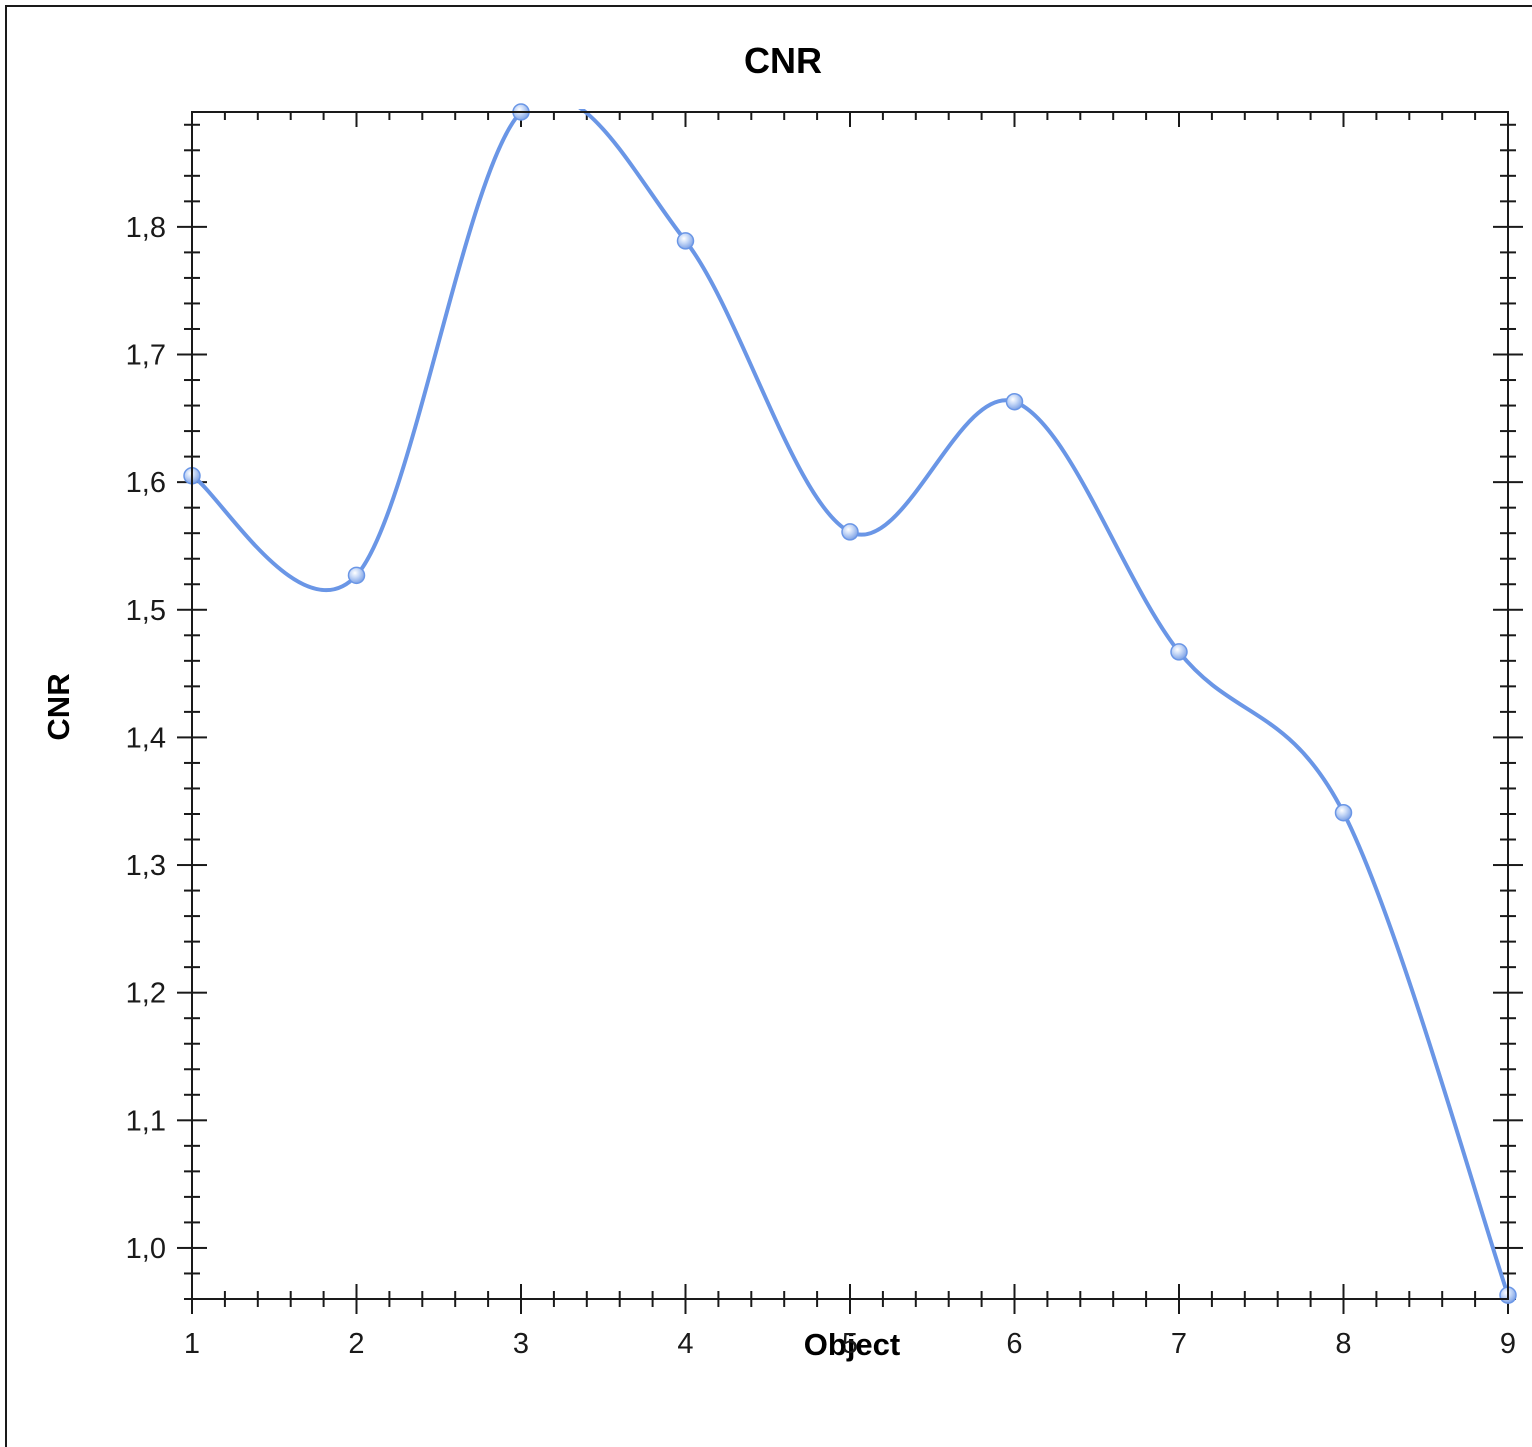 This screenshot has width=1532, height=1447. Describe the element at coordinates (146, 1121) in the screenshot. I see `y-tick-label: 1,1` at that location.